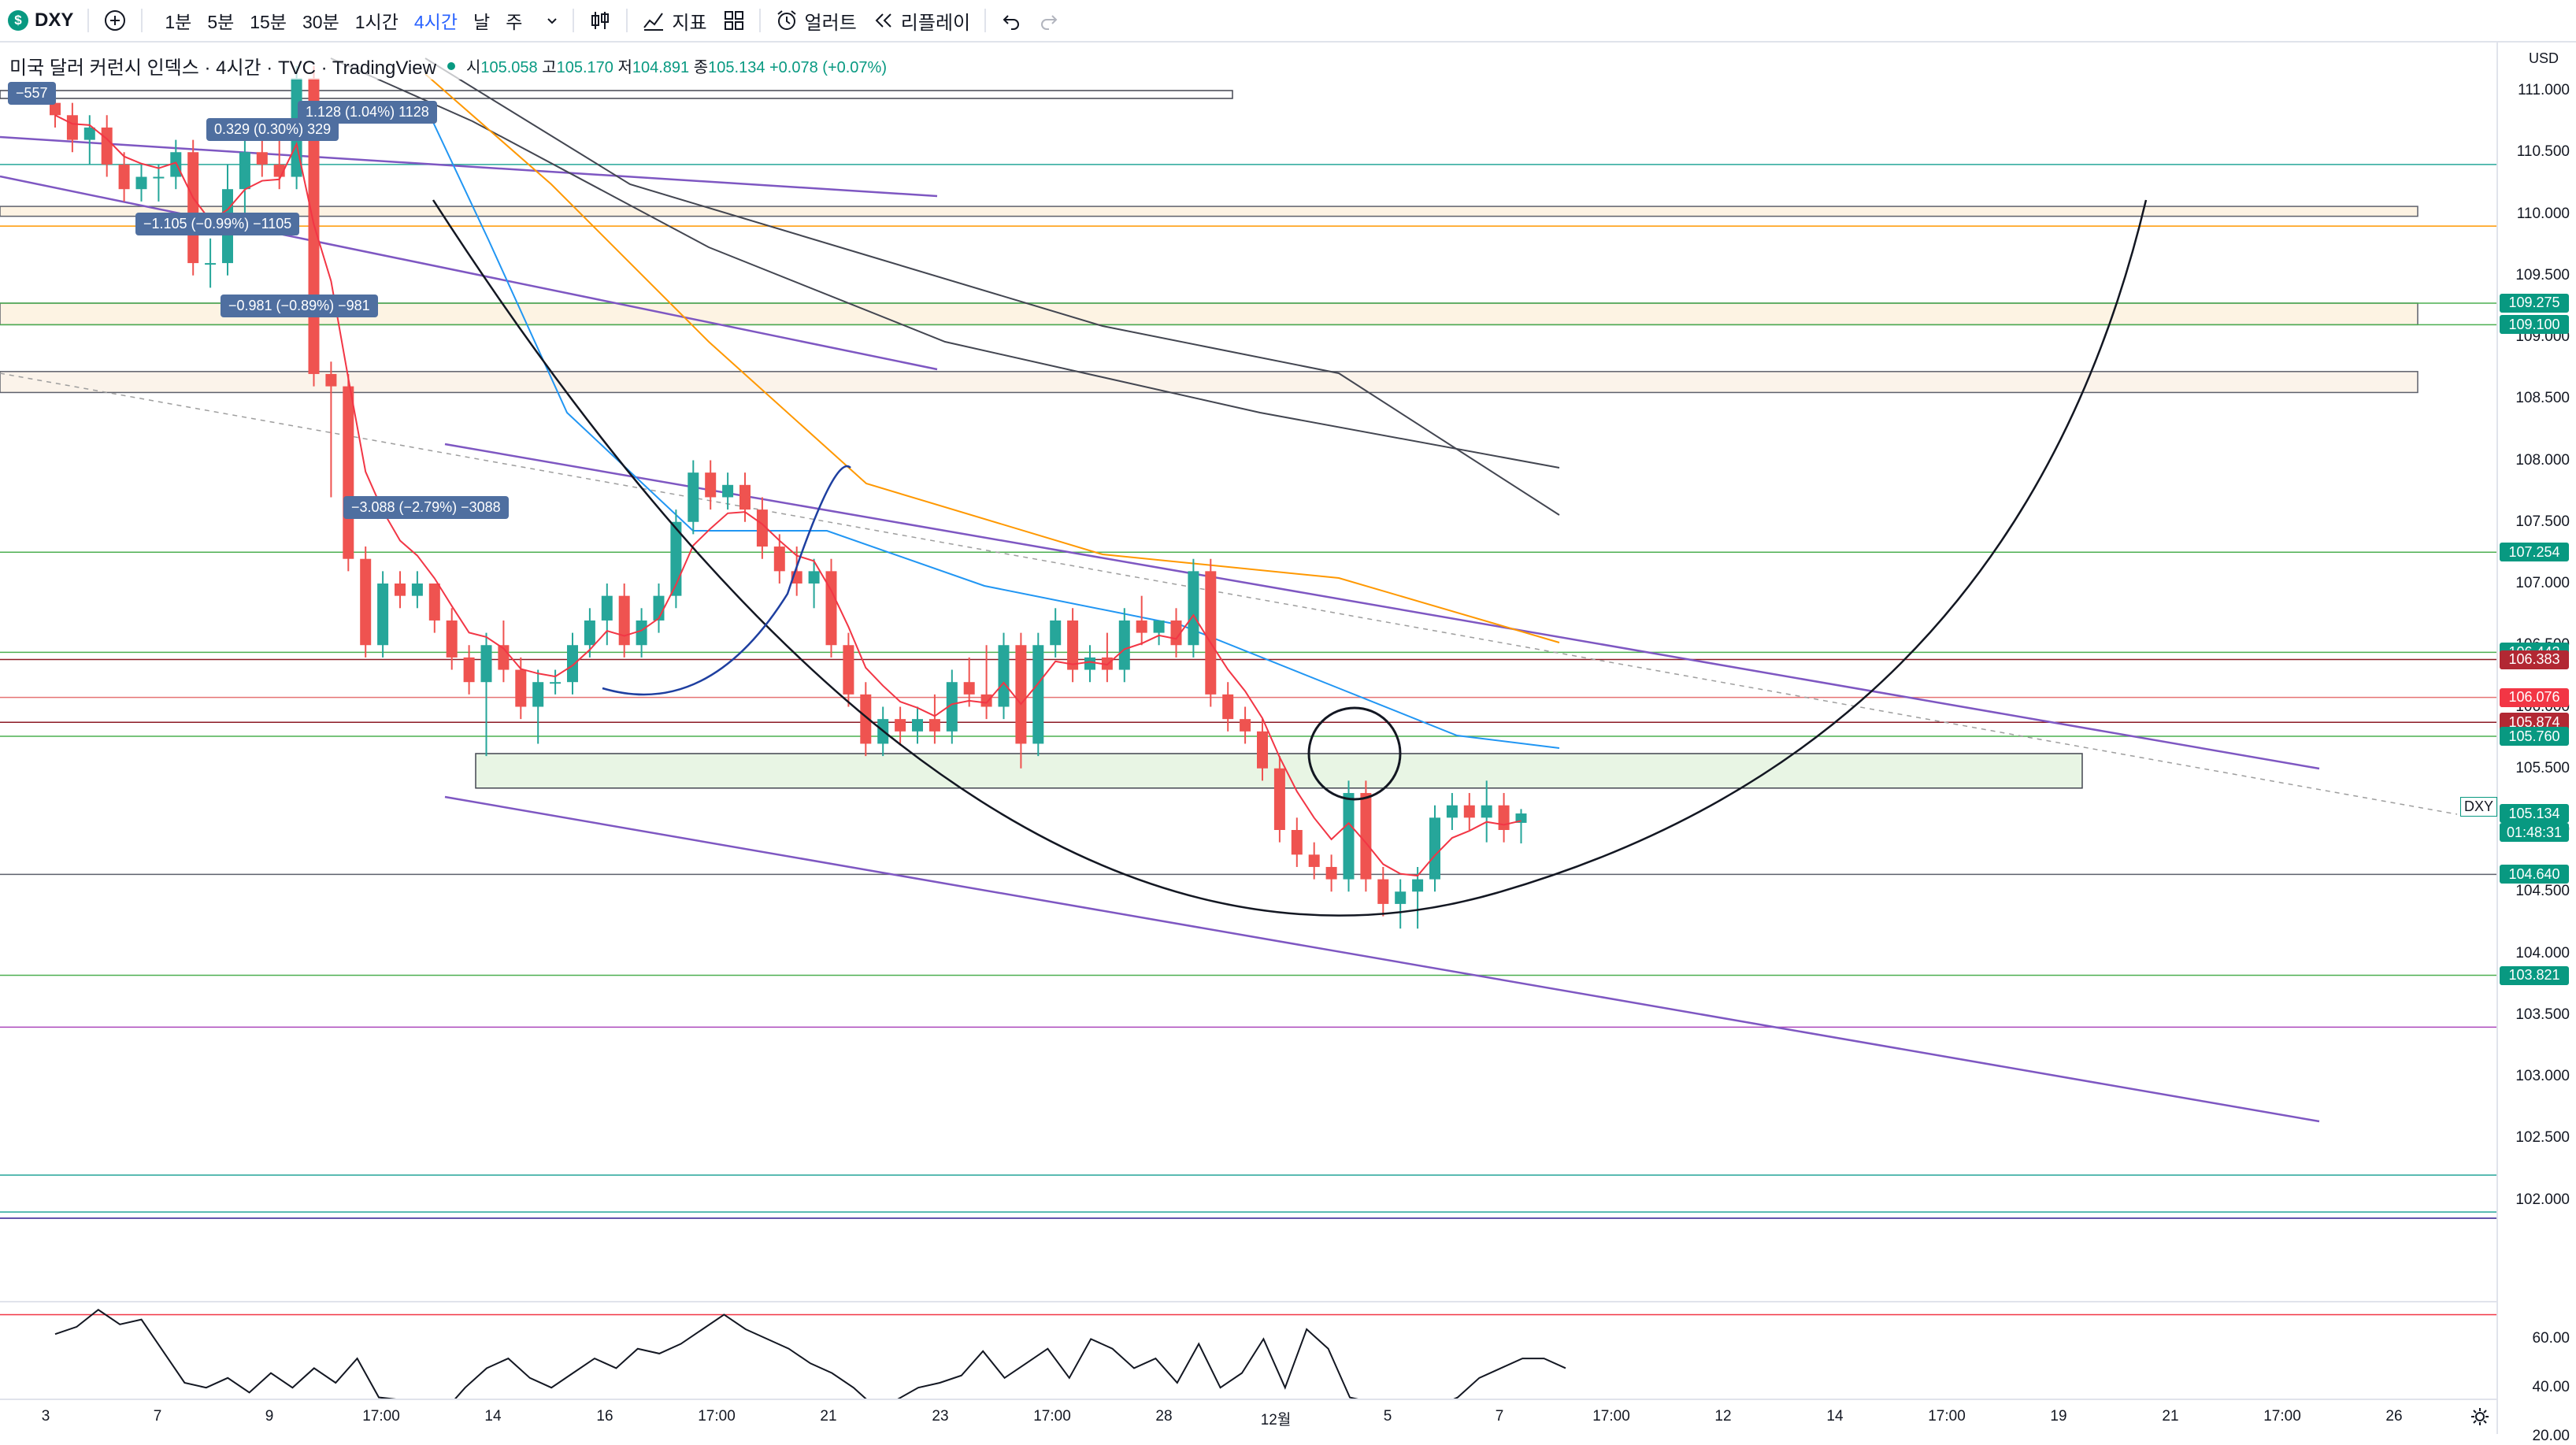 This screenshot has height=1445, width=2576. What do you see at coordinates (221, 22) in the screenshot?
I see `interval-5분: 5분` at bounding box center [221, 22].